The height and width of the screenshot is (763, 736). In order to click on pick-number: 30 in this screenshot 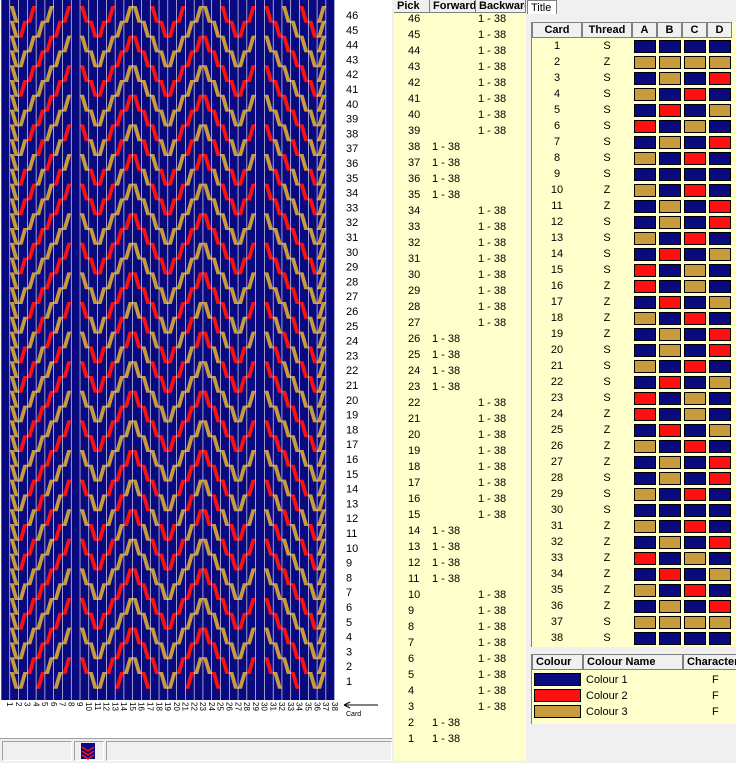, I will do `click(414, 275)`.